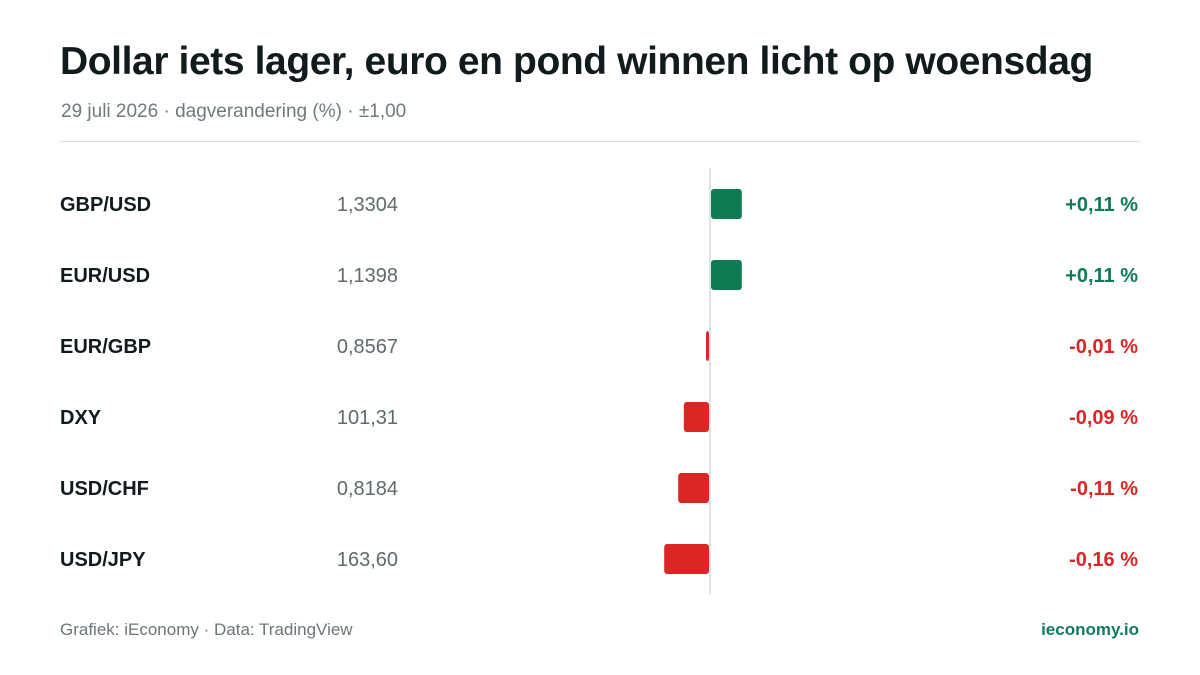 The height and width of the screenshot is (675, 1200). What do you see at coordinates (367, 489) in the screenshot?
I see `quote-value: 0,8184` at bounding box center [367, 489].